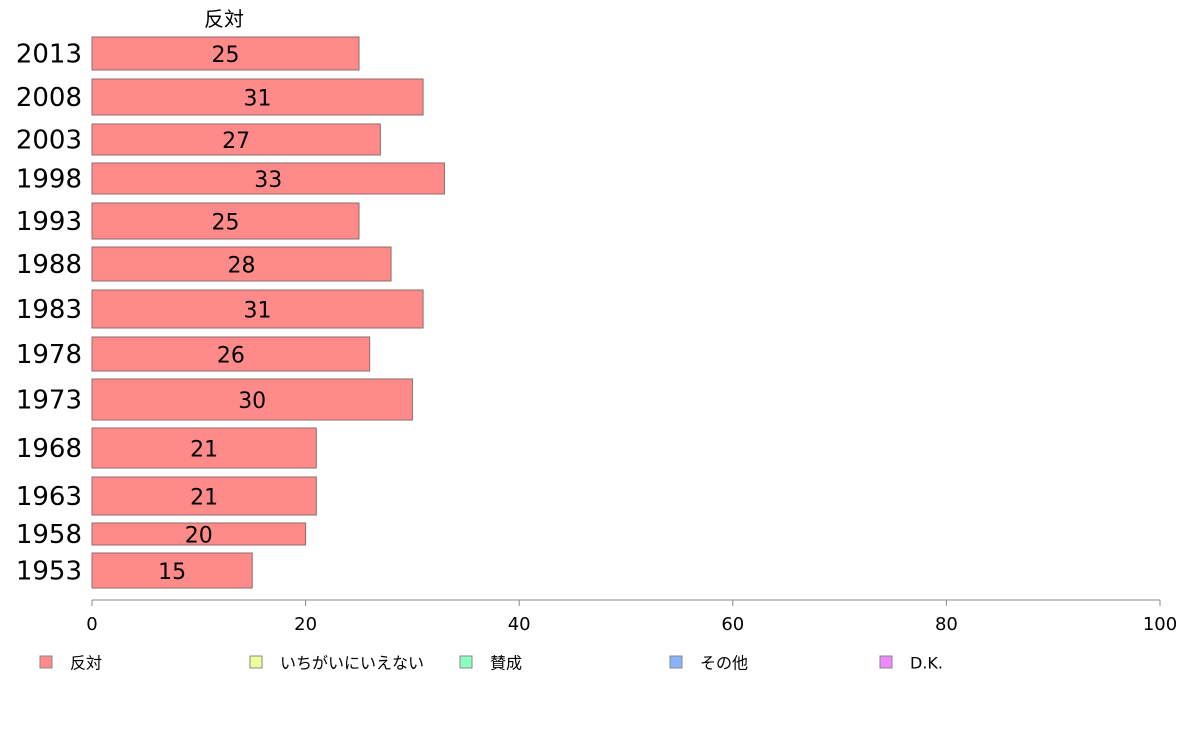  What do you see at coordinates (49, 265) in the screenshot?
I see `category-label-1988: 1988` at bounding box center [49, 265].